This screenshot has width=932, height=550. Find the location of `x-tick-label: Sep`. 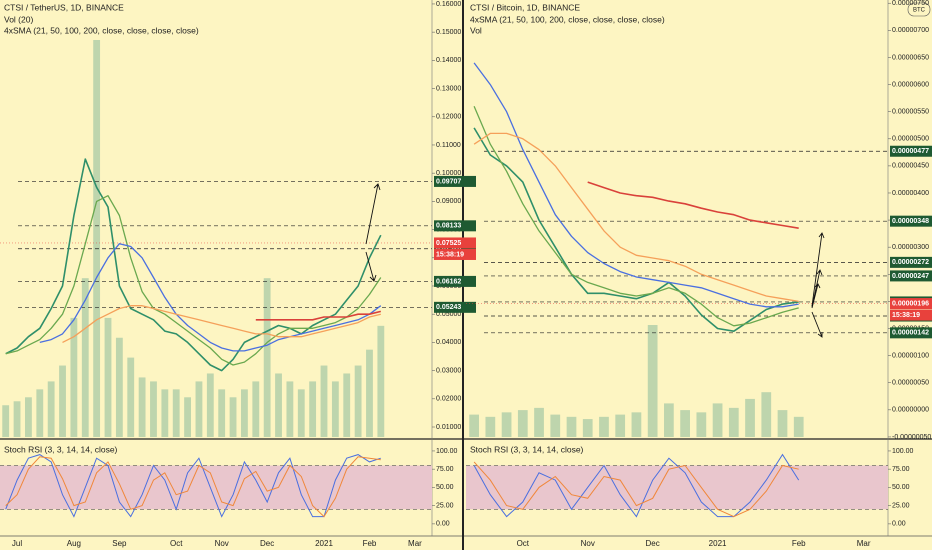

x-tick-label: Sep is located at coordinates (119, 543).